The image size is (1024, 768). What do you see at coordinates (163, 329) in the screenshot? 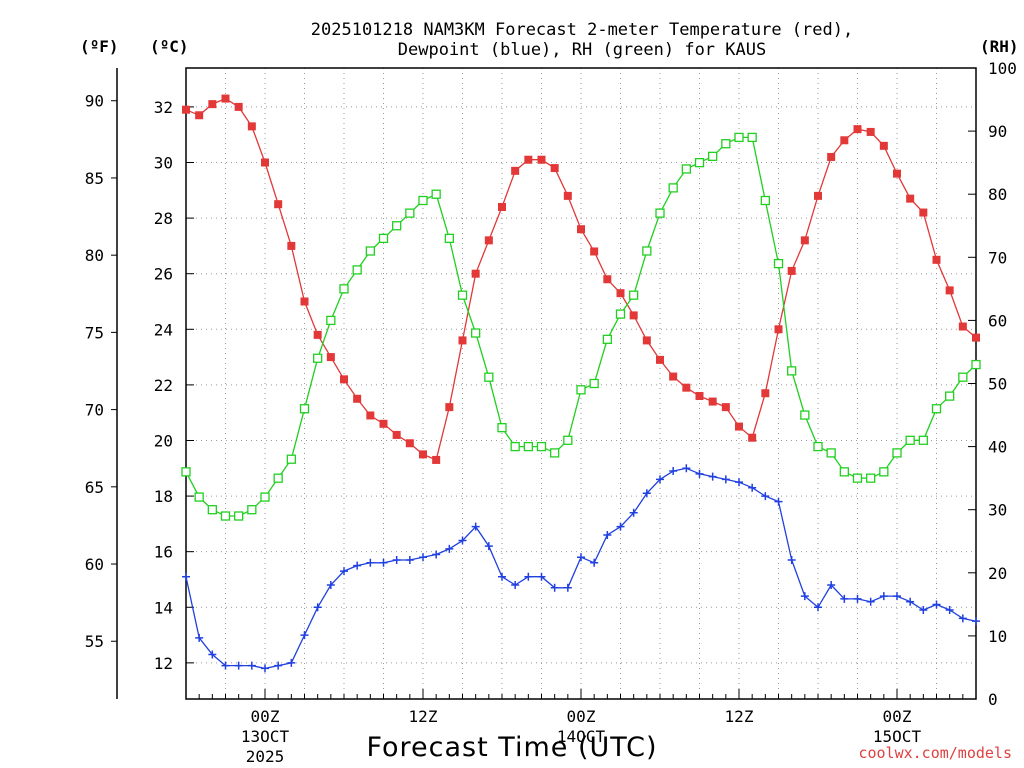
I see `celsius-tick-label: 24` at bounding box center [163, 329].